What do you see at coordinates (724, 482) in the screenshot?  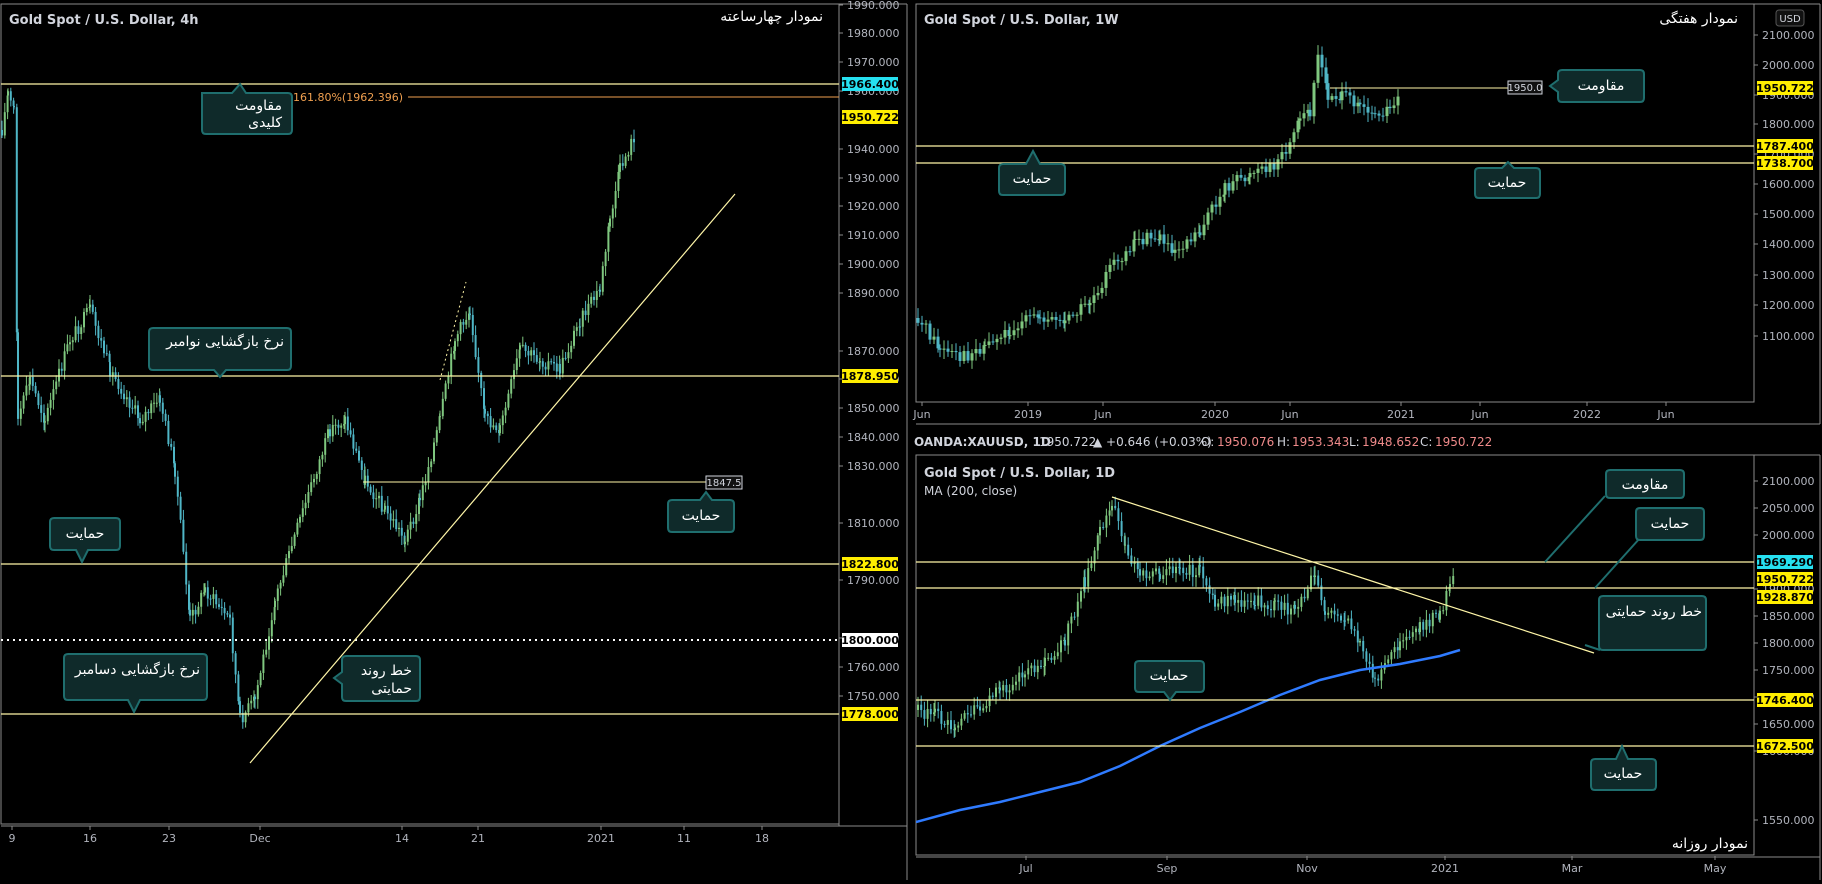 I see `level-tag-box-4h` at bounding box center [724, 482].